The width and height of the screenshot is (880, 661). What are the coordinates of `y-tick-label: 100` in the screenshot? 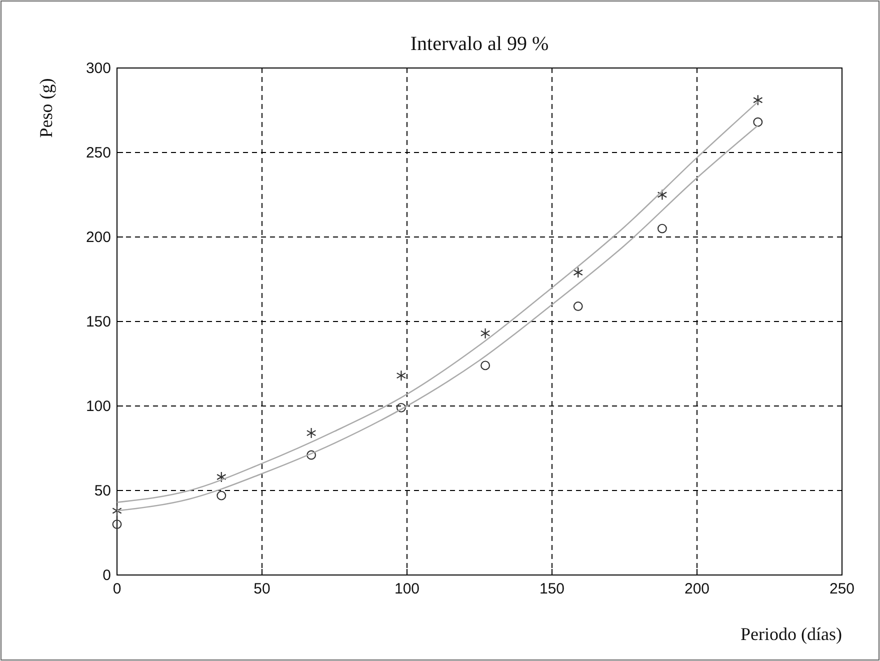 It's located at (98, 406).